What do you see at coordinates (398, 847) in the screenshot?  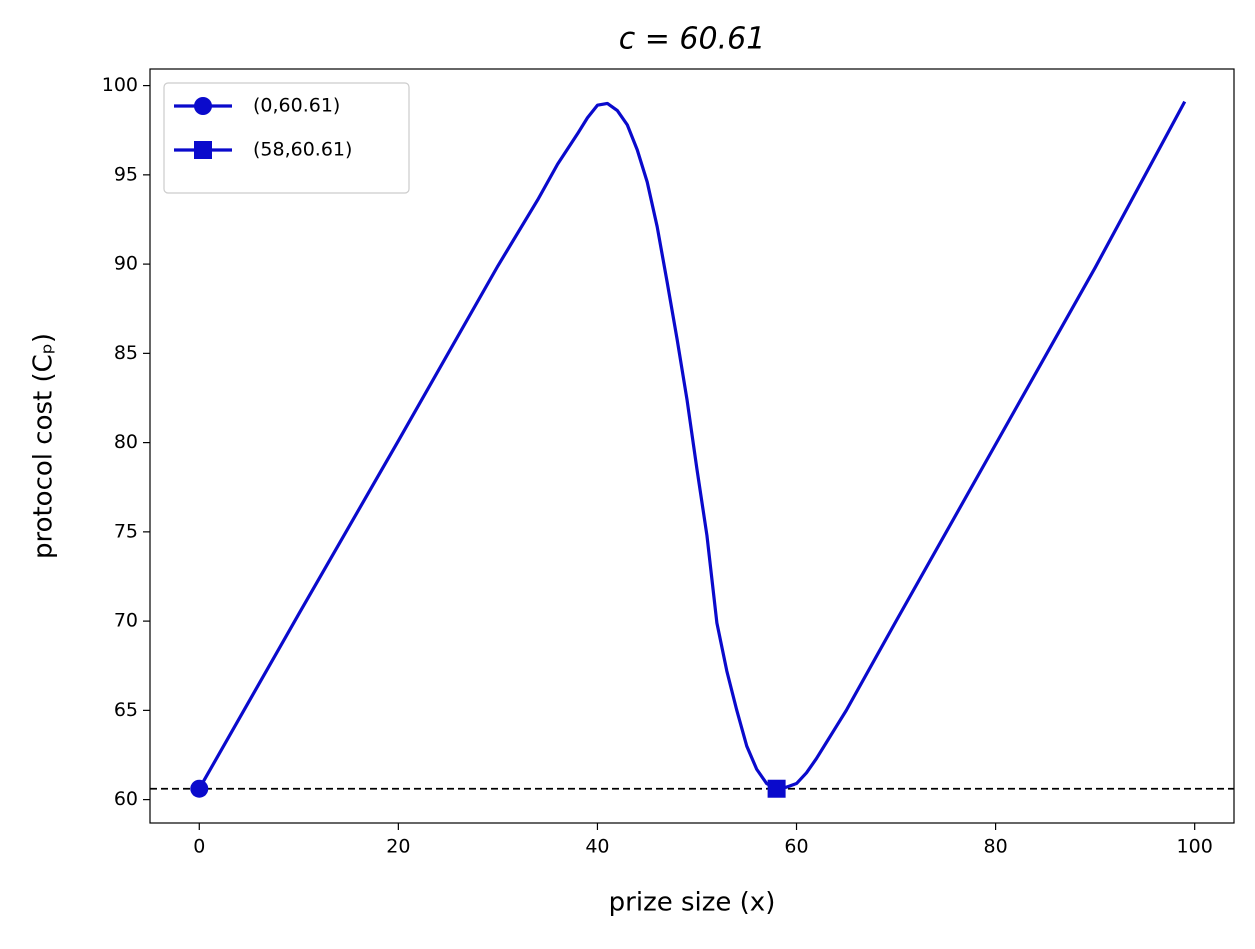 I see `x-tick-label: 20` at bounding box center [398, 847].